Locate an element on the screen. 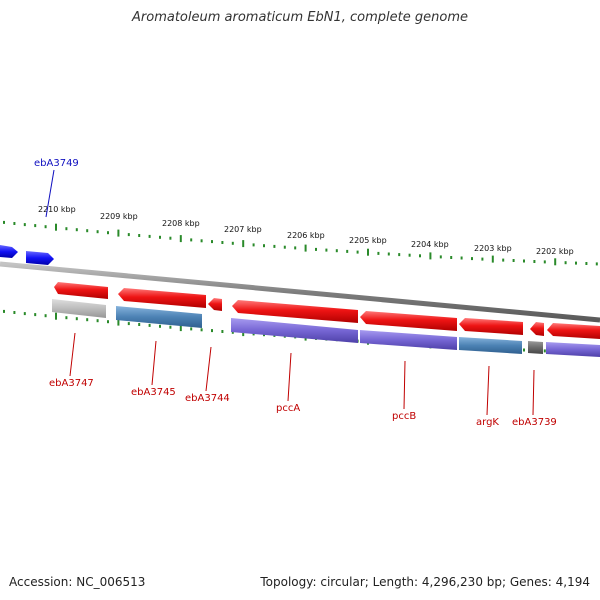  leader-ebA3749 is located at coordinates (50, 193).